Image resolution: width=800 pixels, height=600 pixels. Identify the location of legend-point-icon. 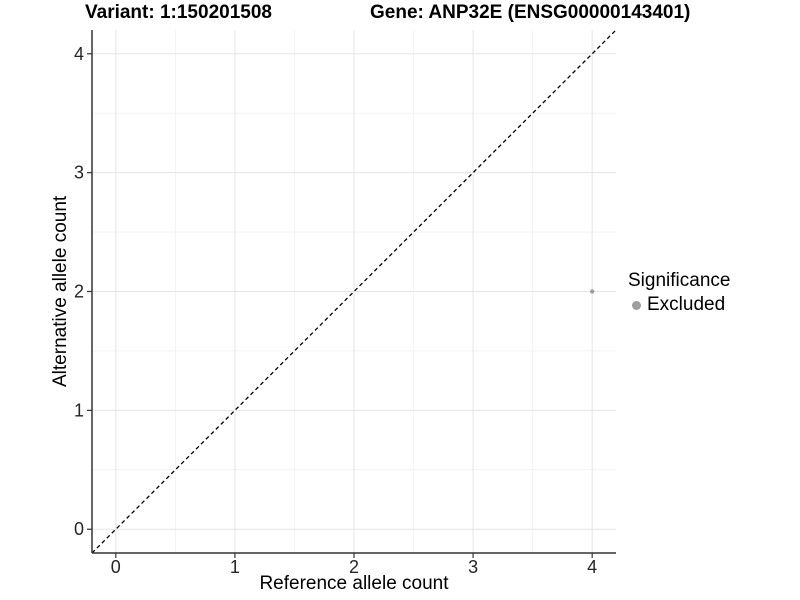
(636, 305).